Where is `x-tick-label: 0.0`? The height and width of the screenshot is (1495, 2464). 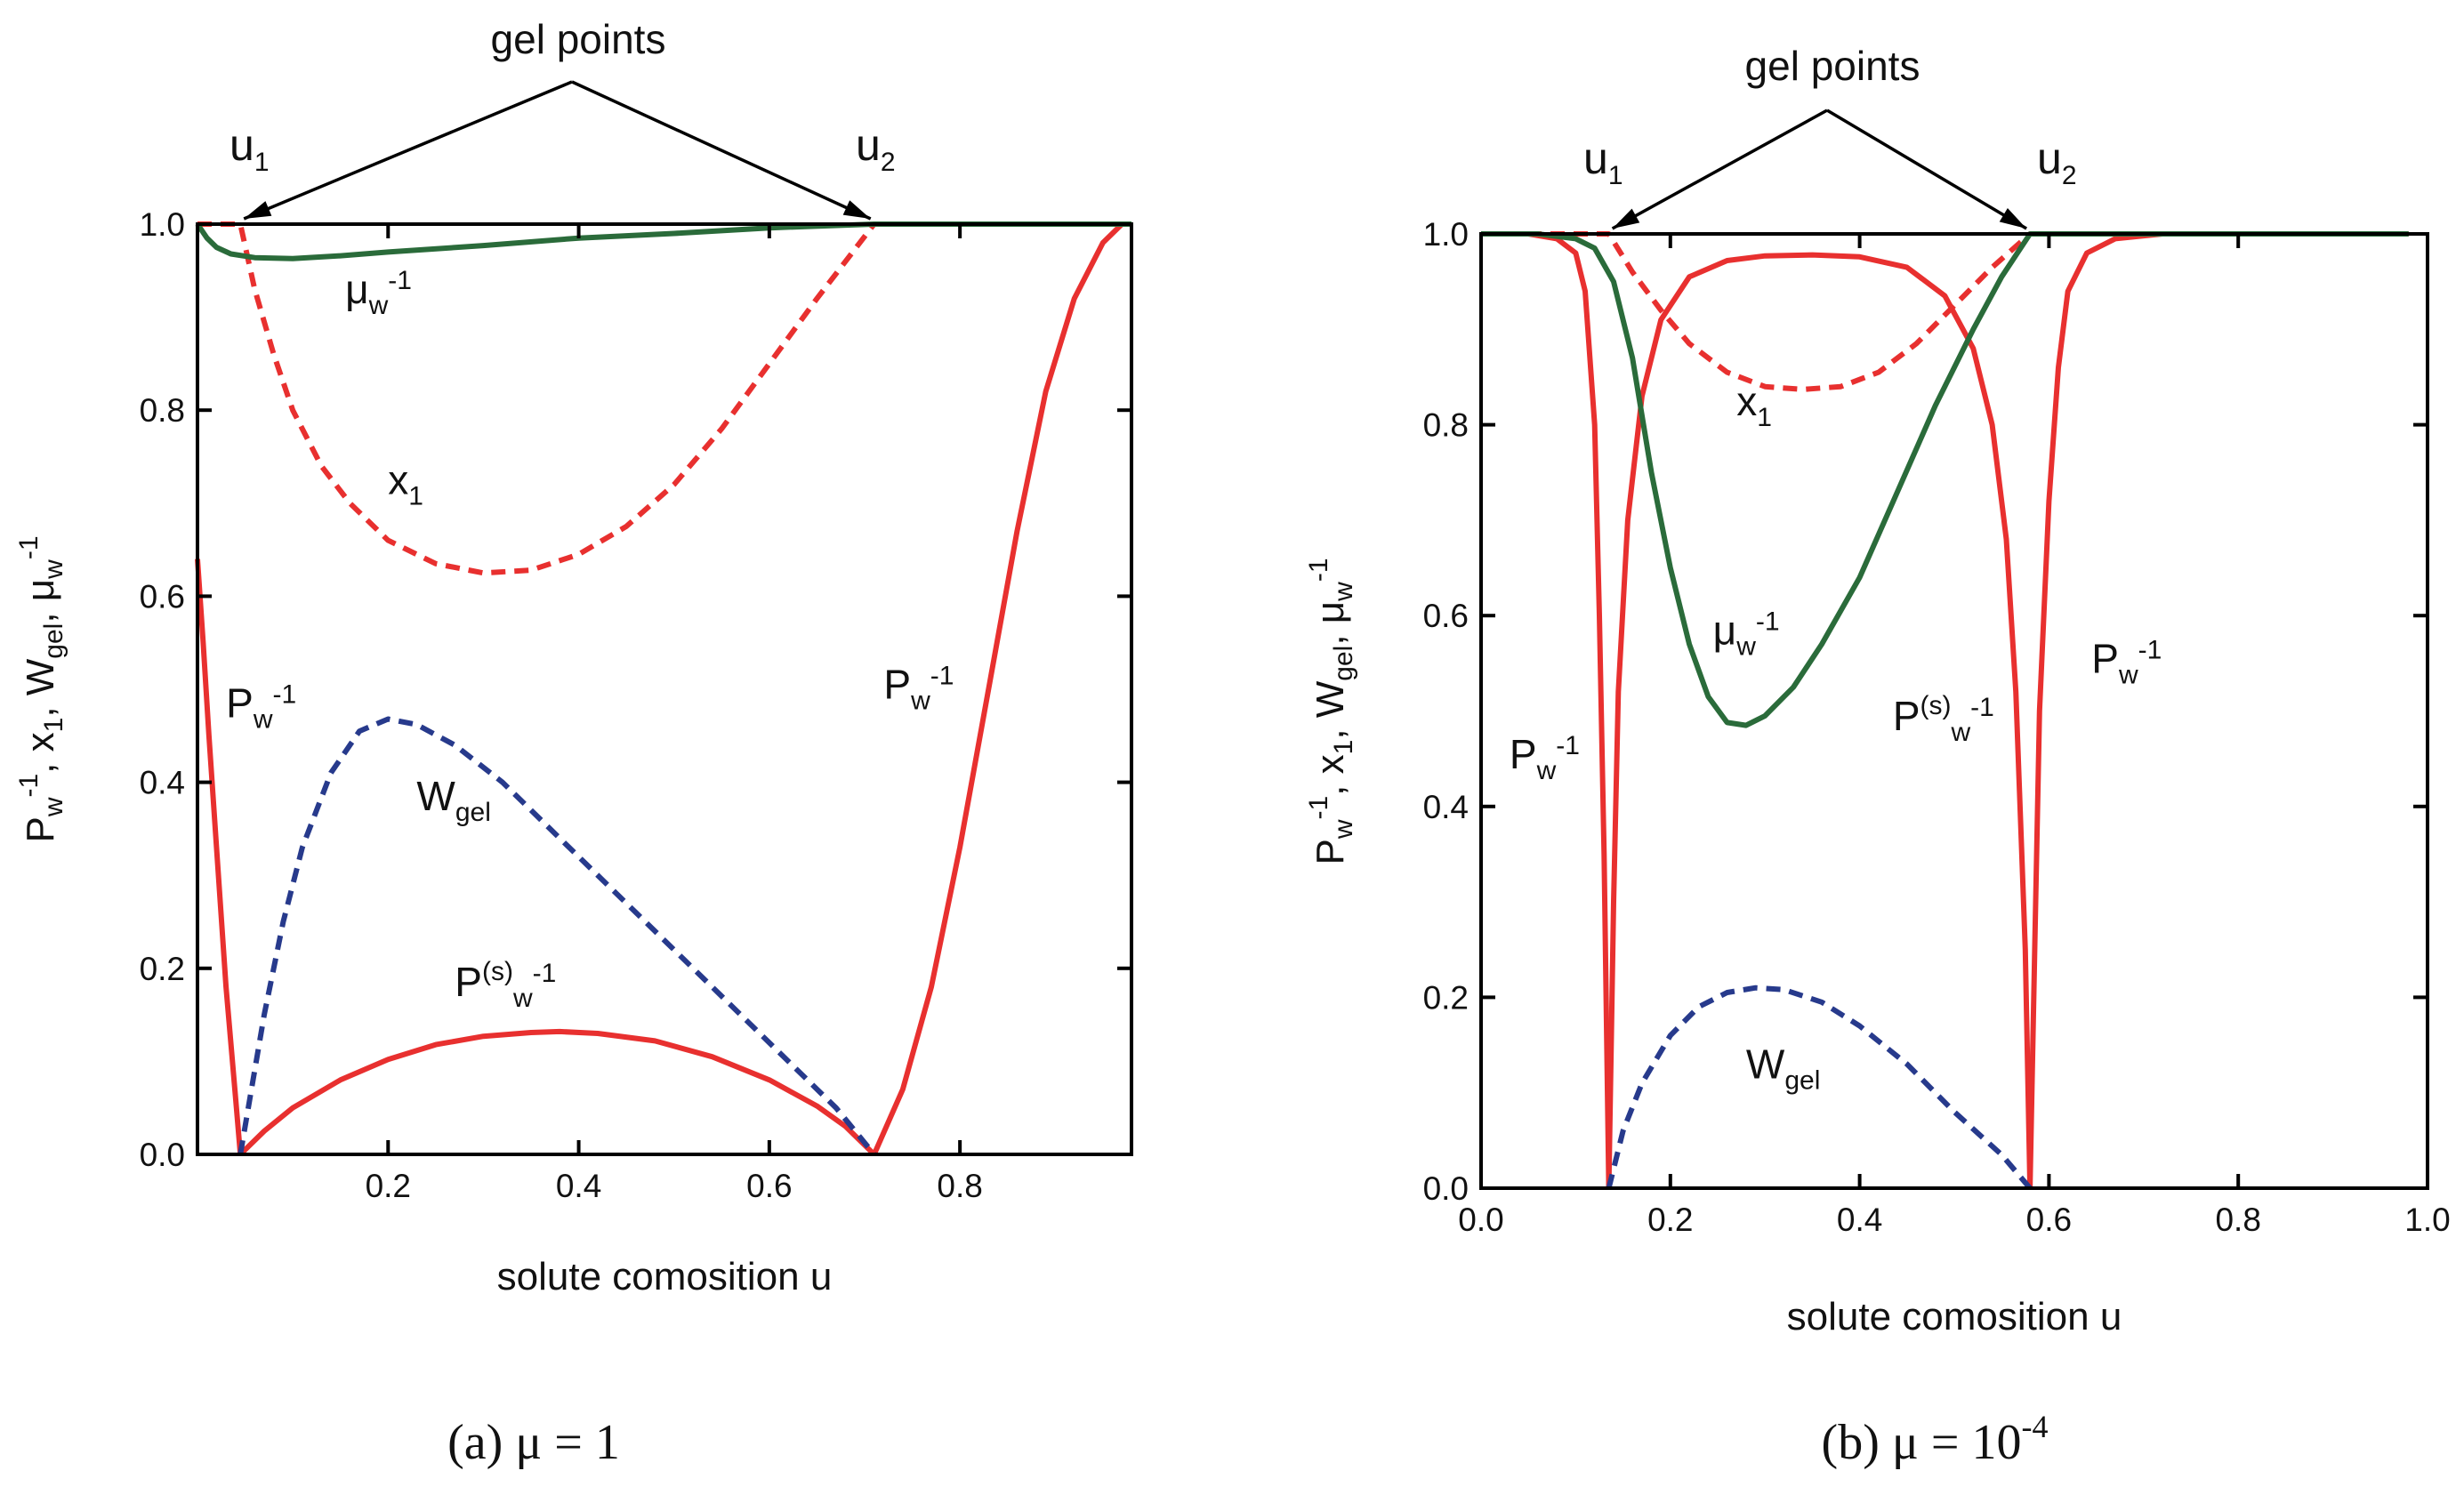 x-tick-label: 0.0 is located at coordinates (1480, 1220).